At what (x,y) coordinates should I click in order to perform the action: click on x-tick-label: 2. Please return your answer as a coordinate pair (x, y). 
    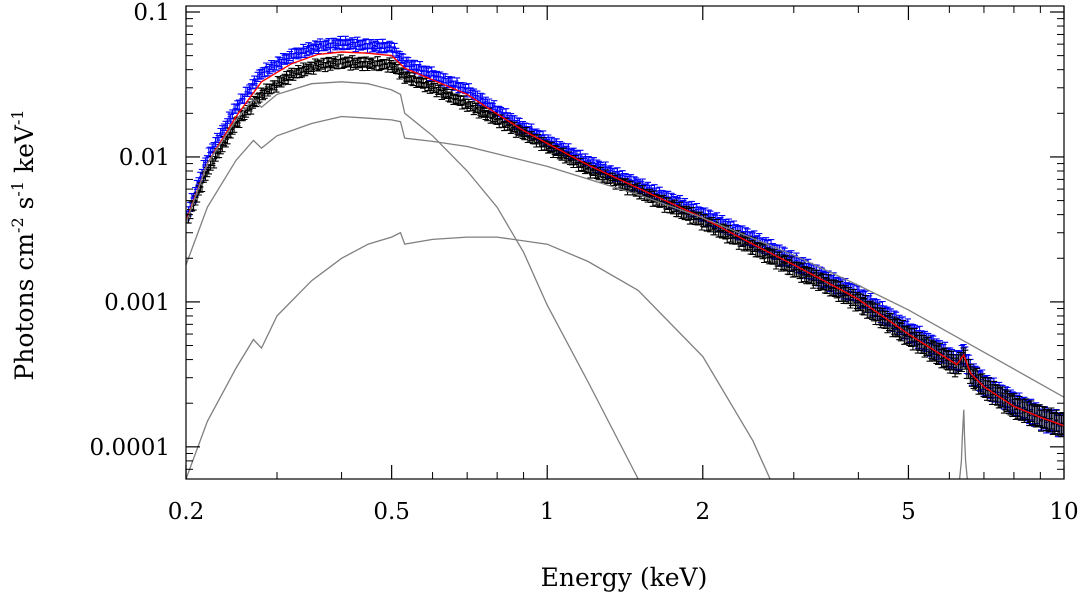
    Looking at the image, I should click on (702, 512).